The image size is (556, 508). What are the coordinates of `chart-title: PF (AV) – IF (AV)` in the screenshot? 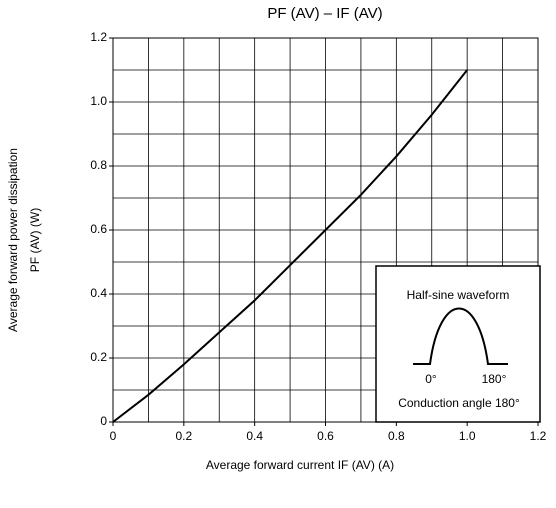 It's located at (324, 13).